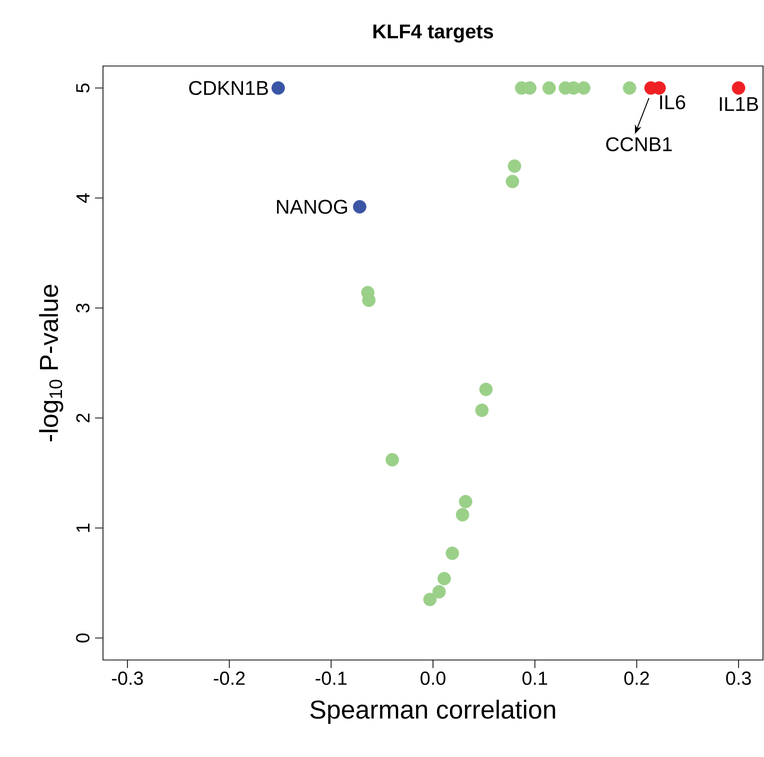  Describe the element at coordinates (127, 678) in the screenshot. I see `x-tick-label: -0.3` at that location.